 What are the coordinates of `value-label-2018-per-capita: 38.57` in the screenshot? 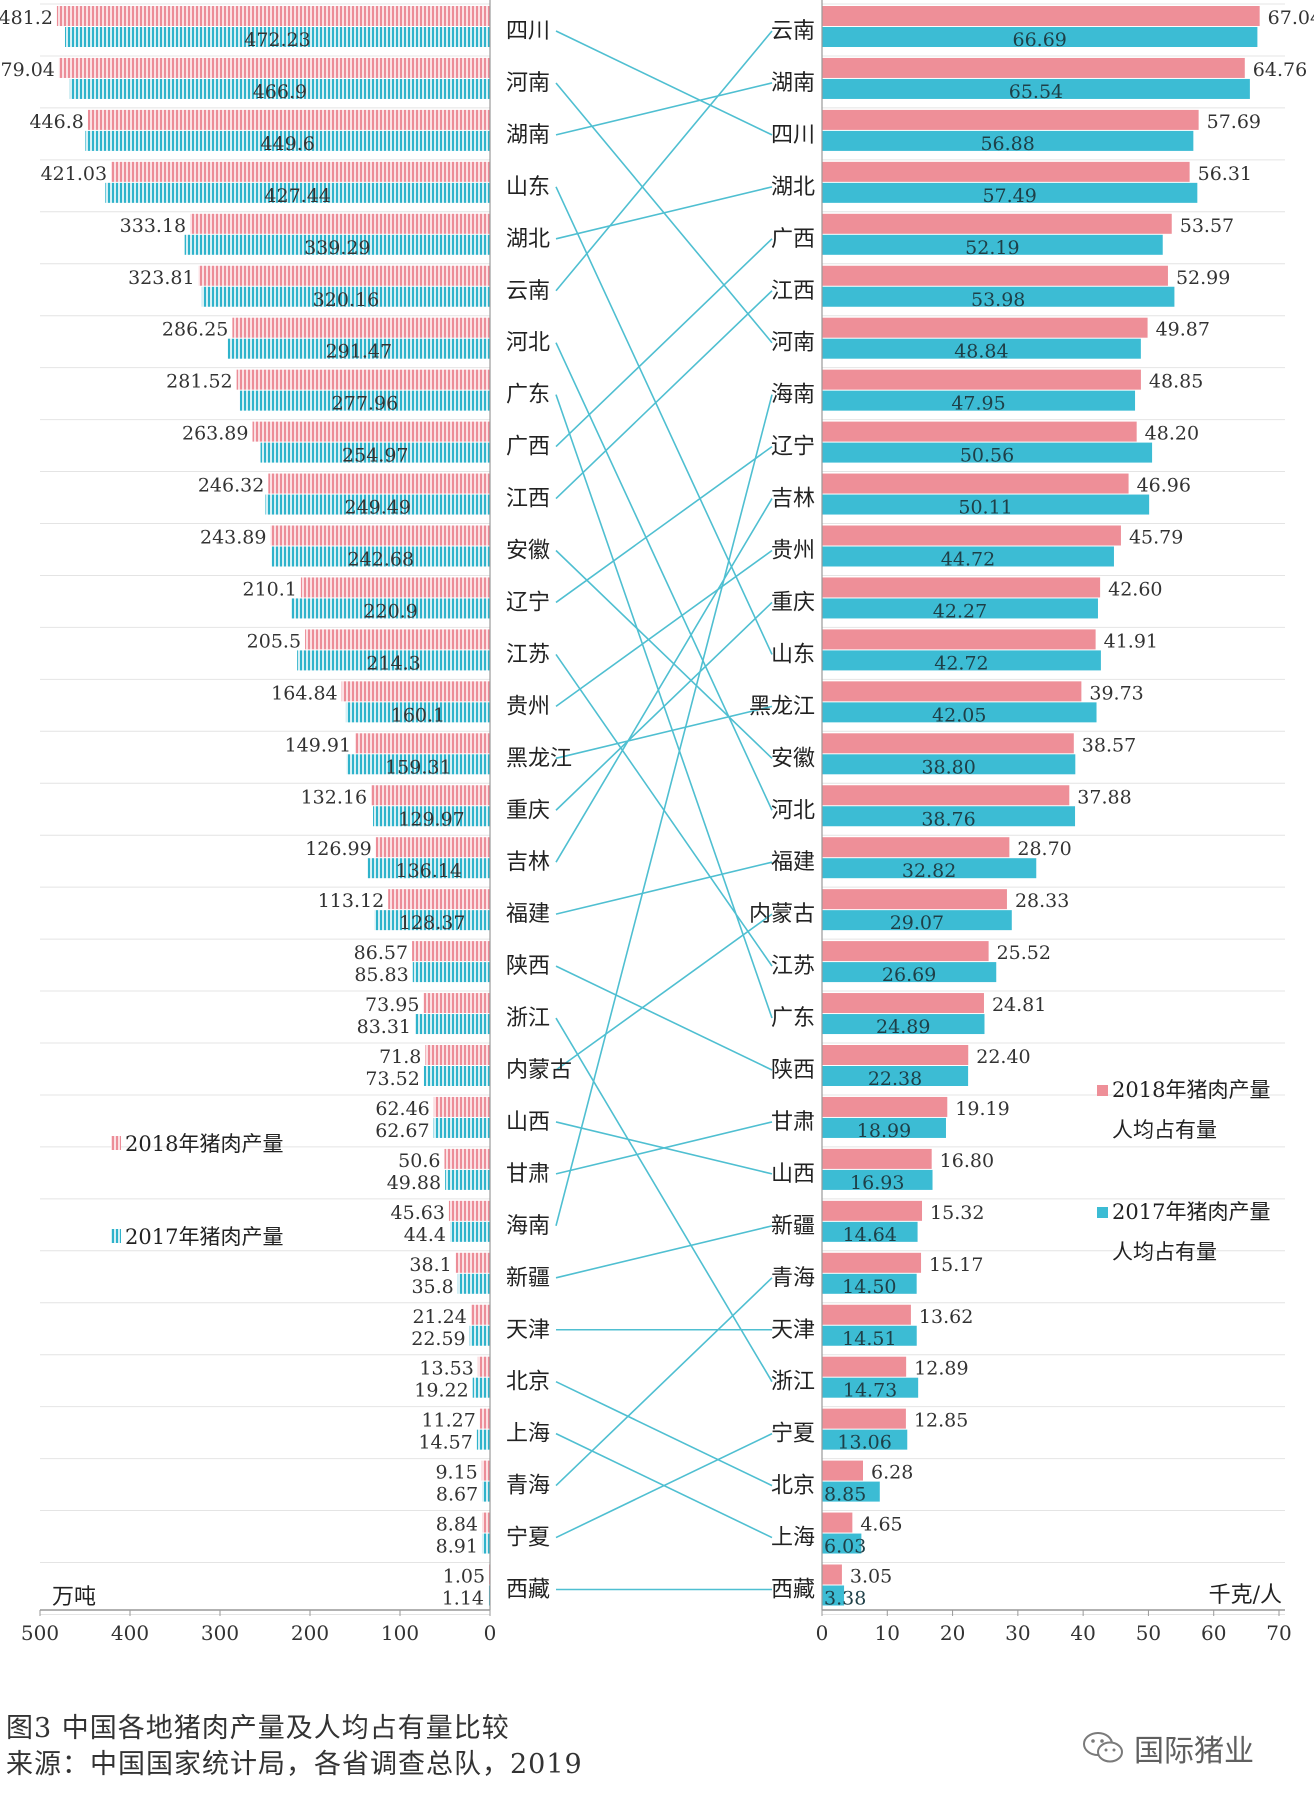 It's located at (1109, 745).